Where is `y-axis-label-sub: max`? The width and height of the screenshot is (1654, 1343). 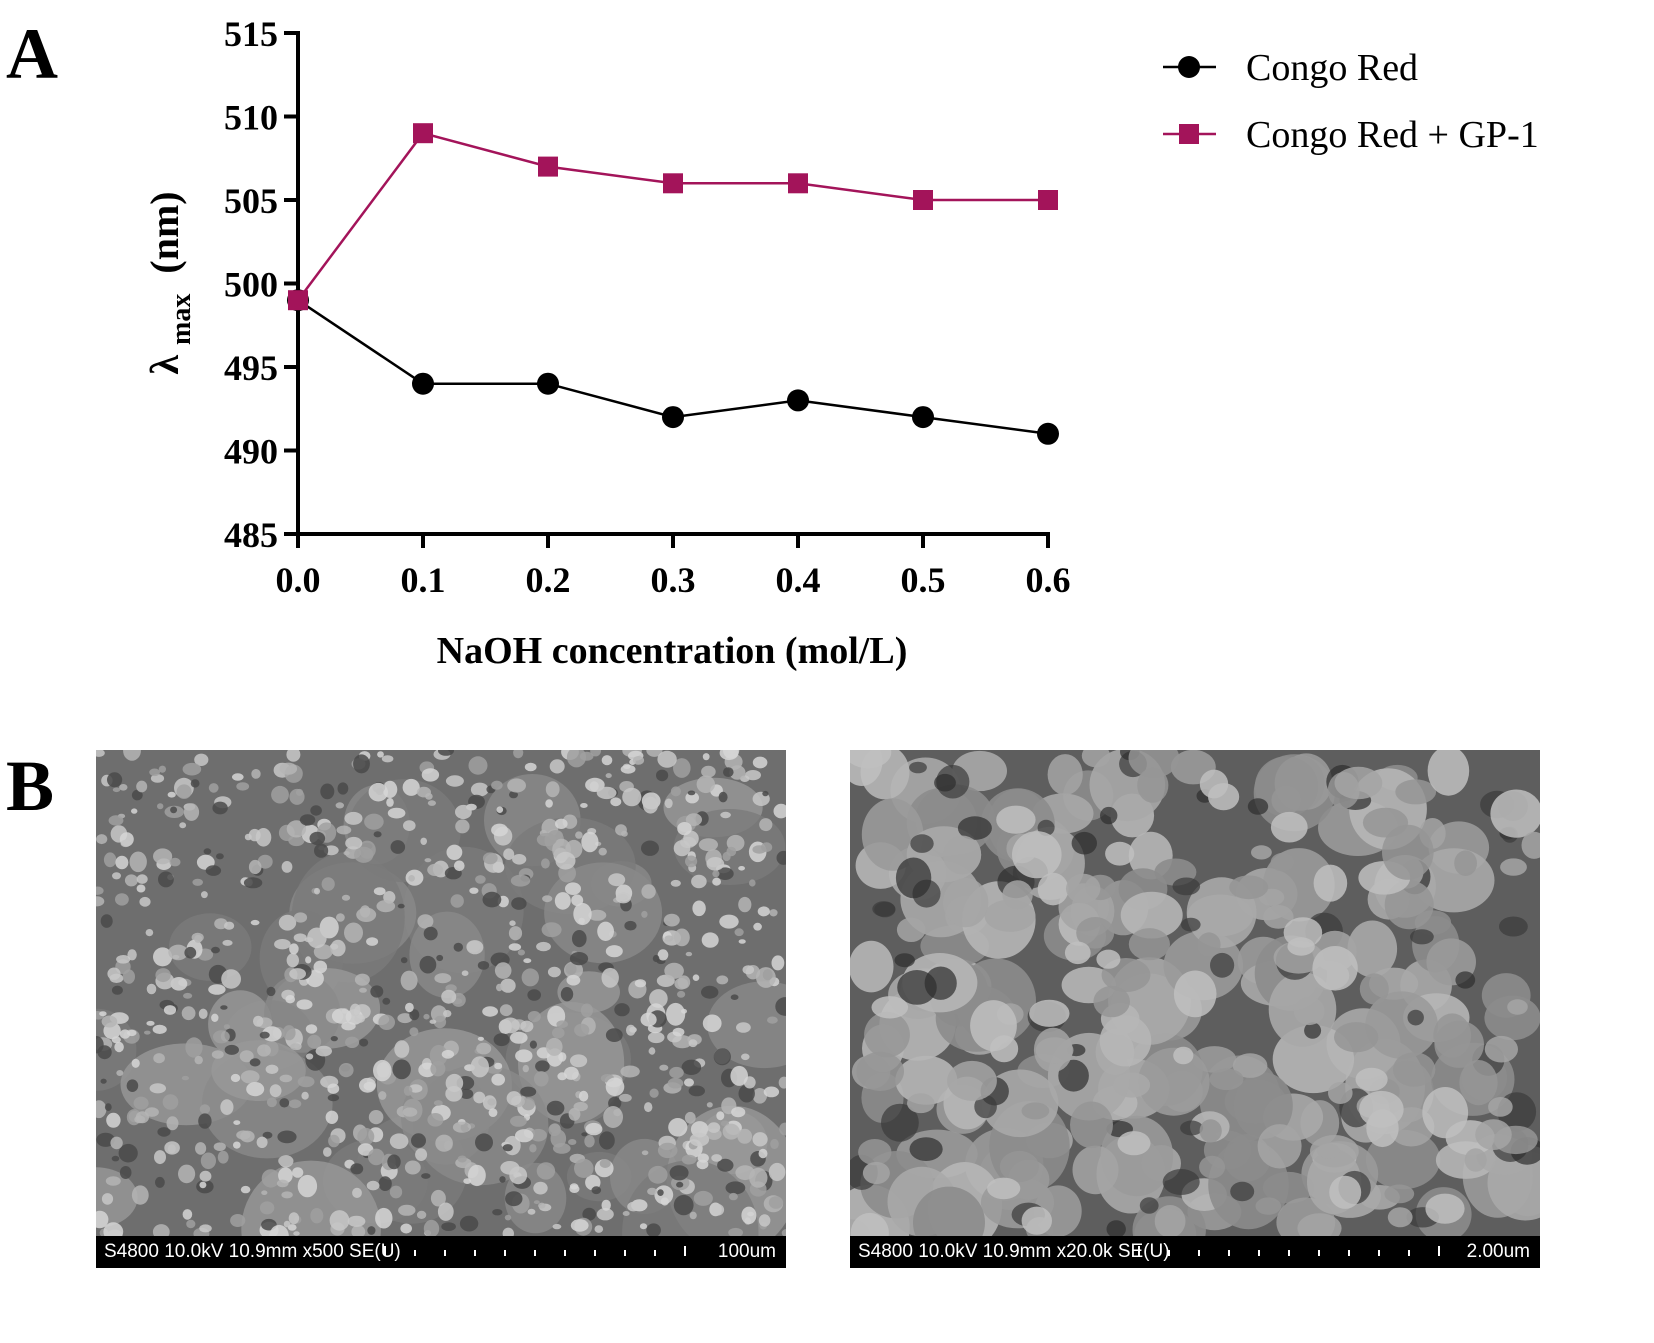
y-axis-label-sub: max is located at coordinates (181, 319).